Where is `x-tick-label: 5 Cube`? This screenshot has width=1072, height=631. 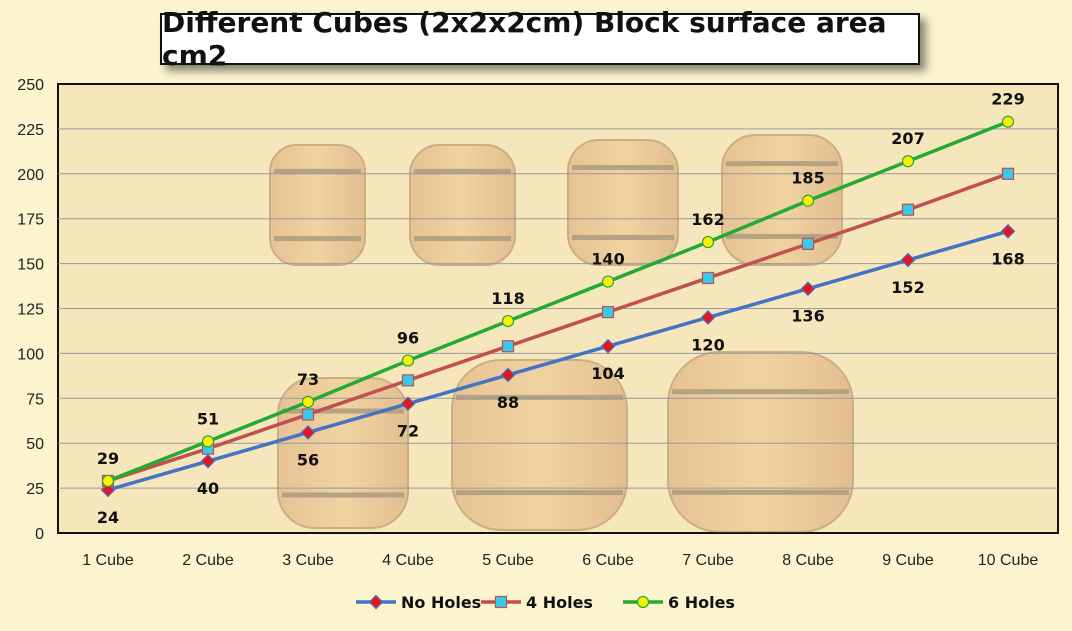
x-tick-label: 5 Cube is located at coordinates (508, 560).